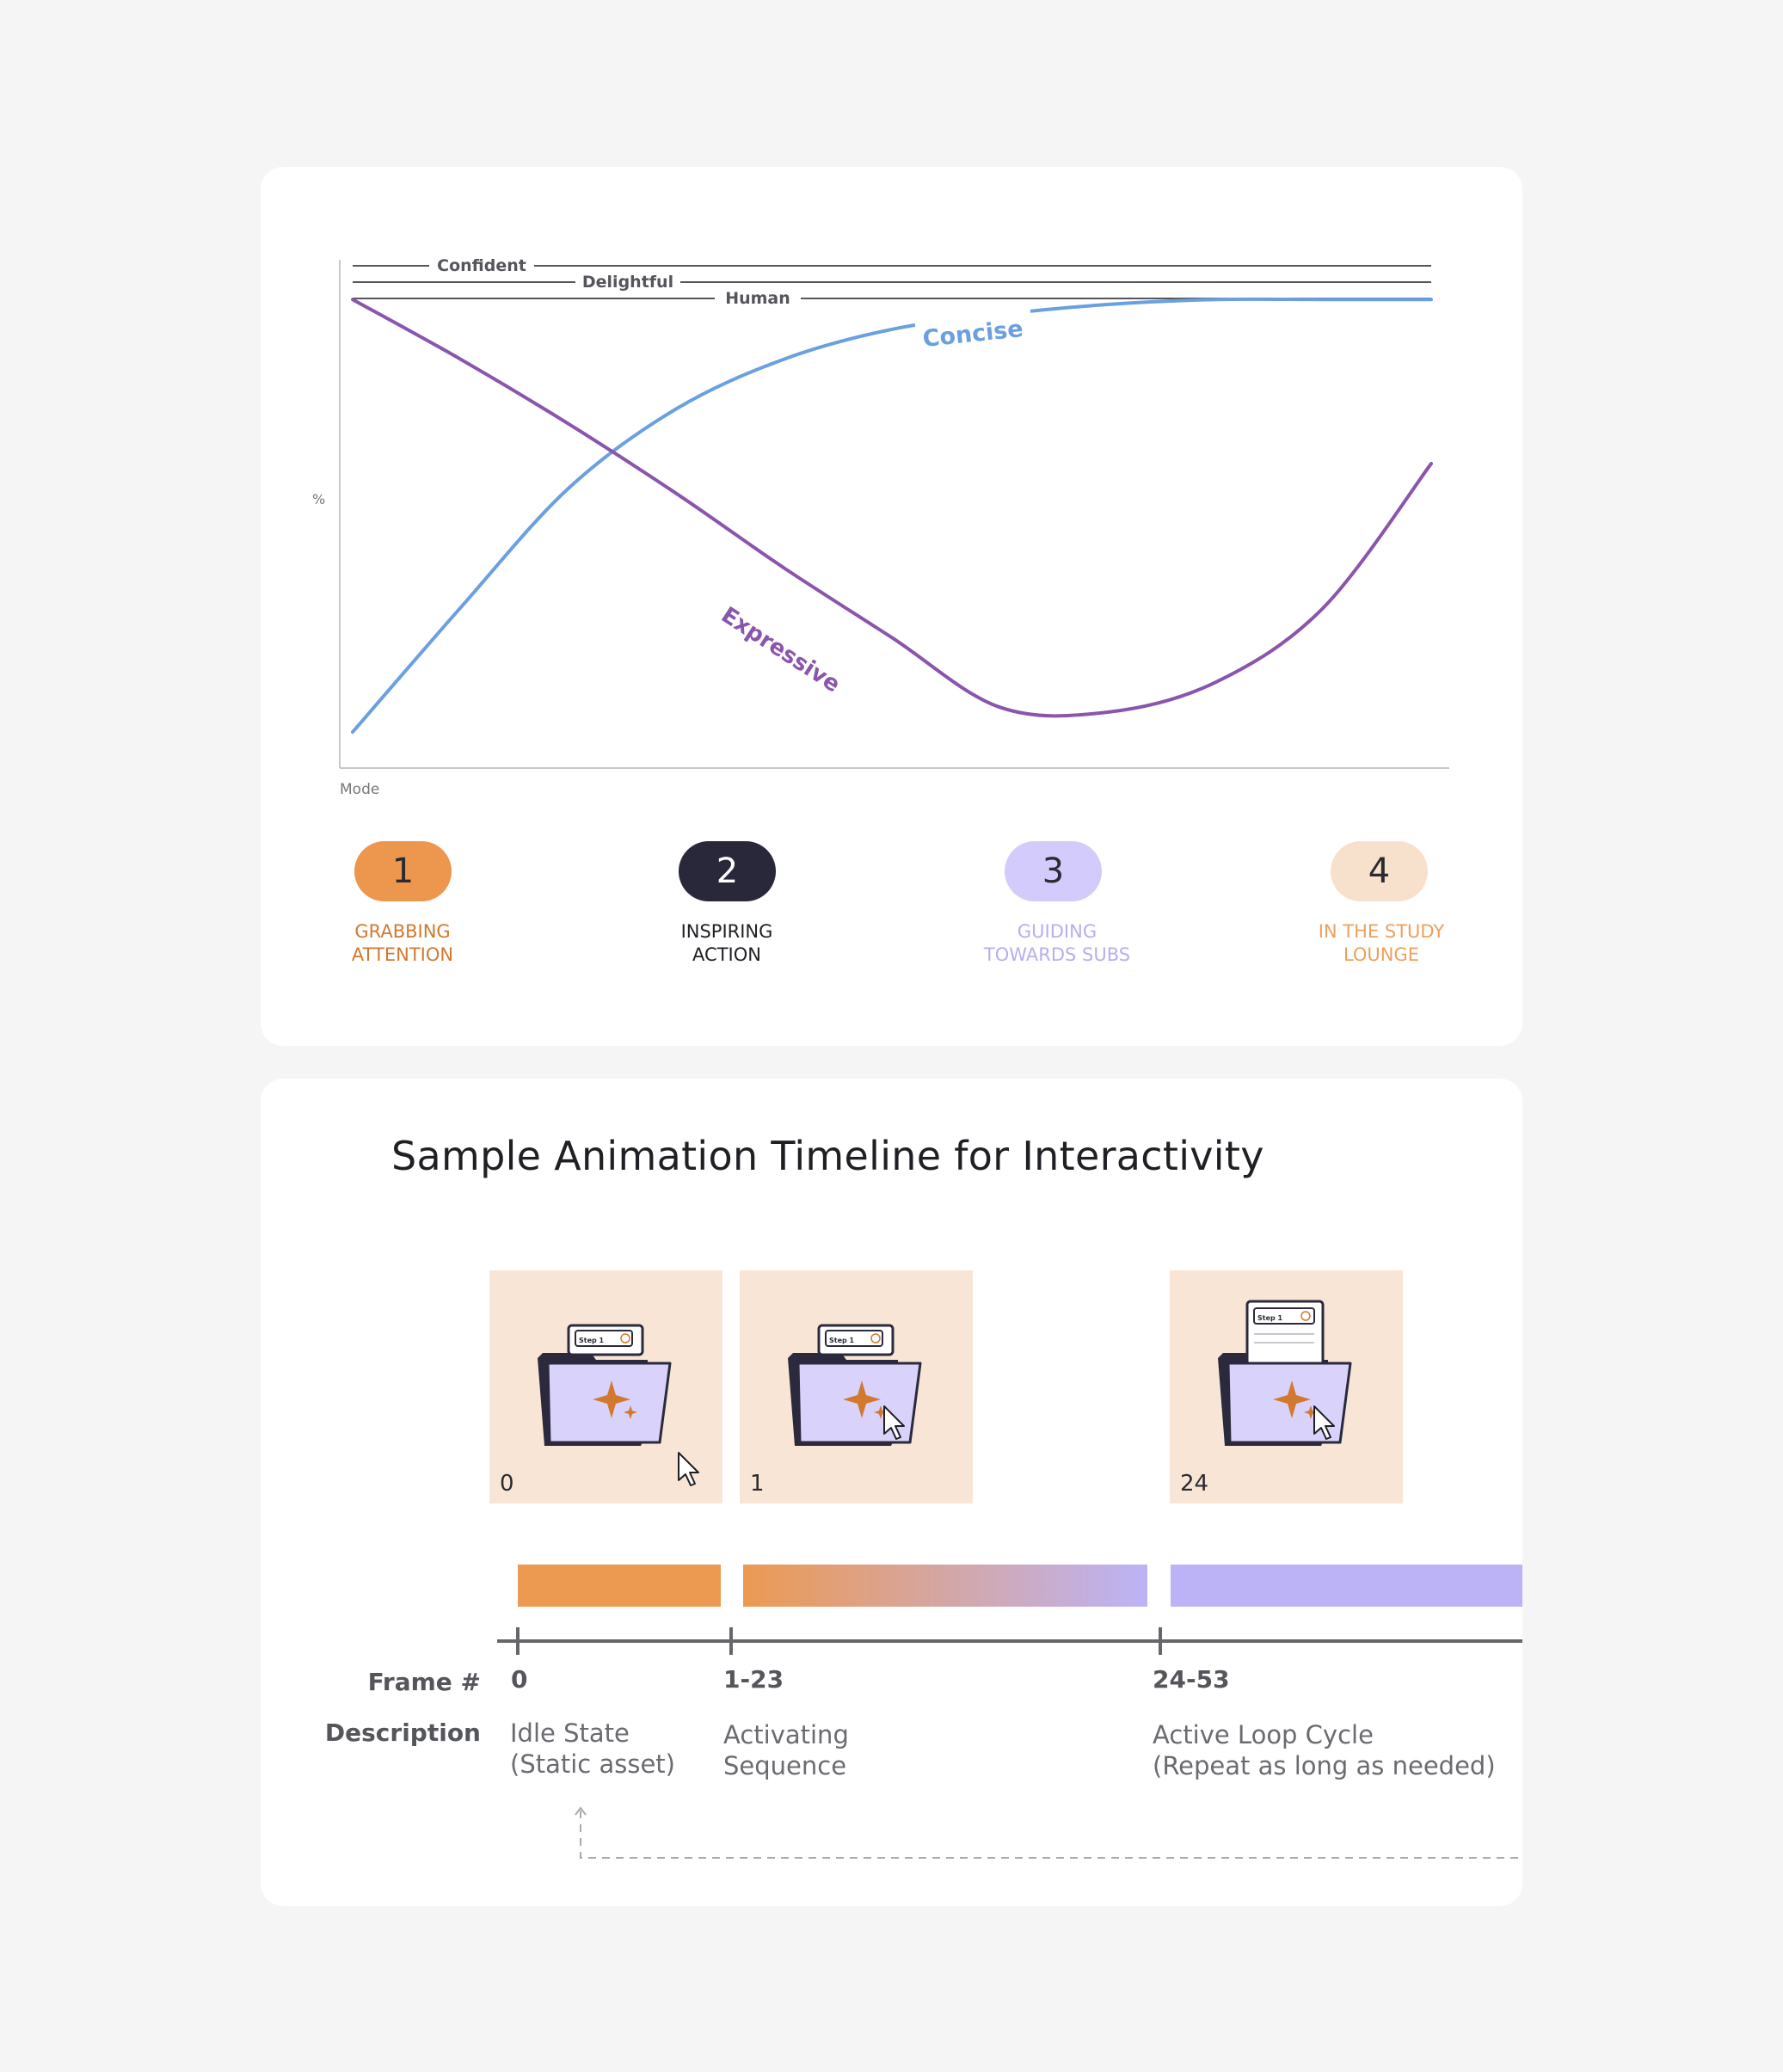 The height and width of the screenshot is (2072, 1783). Describe the element at coordinates (359, 789) in the screenshot. I see `x-axis-label: Mode` at that location.